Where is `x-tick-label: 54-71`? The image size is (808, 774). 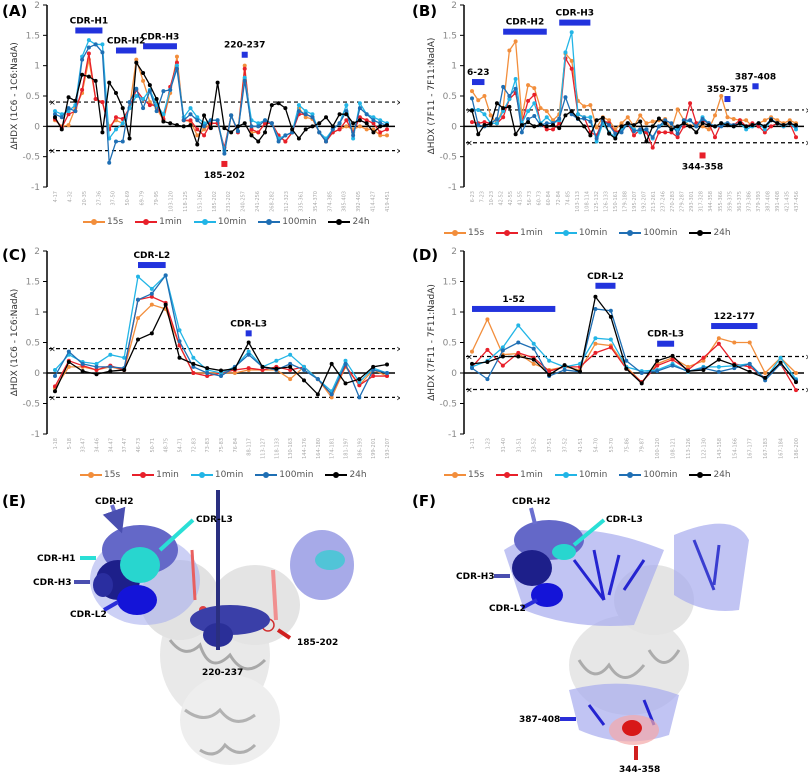 x-tick-label: 54-71 is located at coordinates (181, 445).